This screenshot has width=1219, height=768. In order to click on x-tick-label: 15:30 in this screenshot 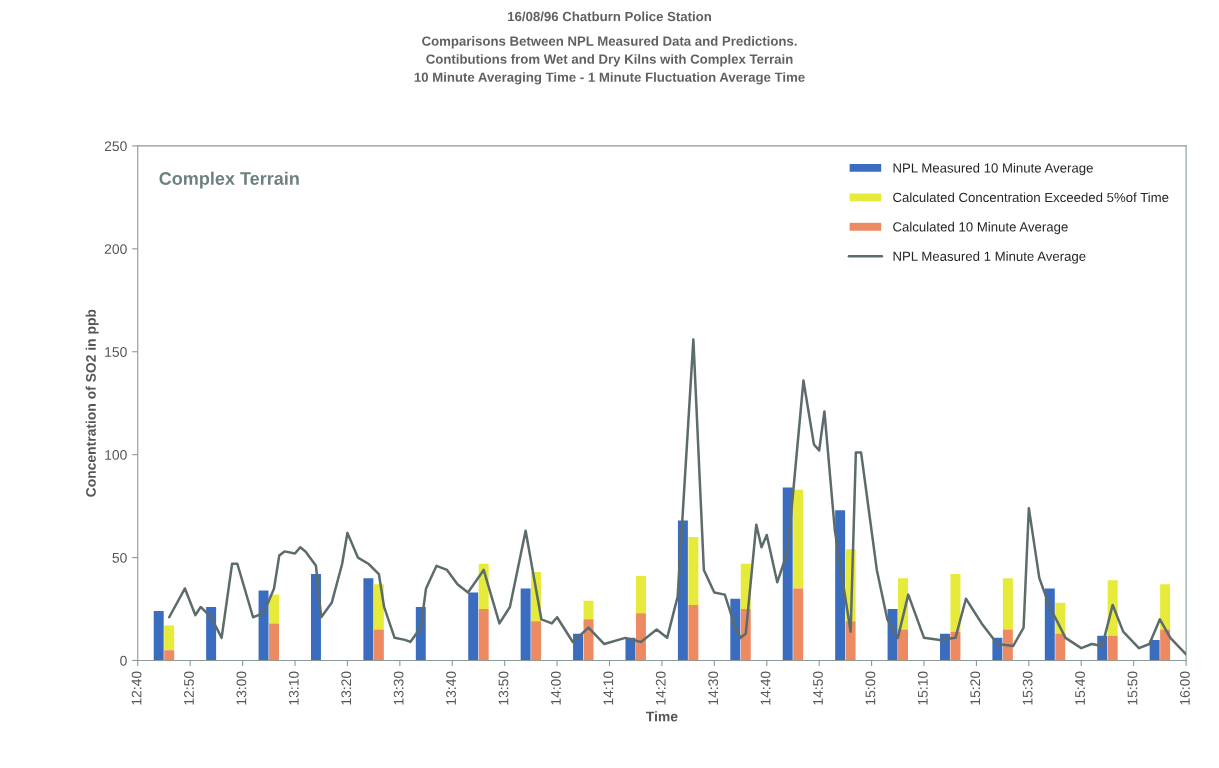, I will do `click(1027, 688)`.